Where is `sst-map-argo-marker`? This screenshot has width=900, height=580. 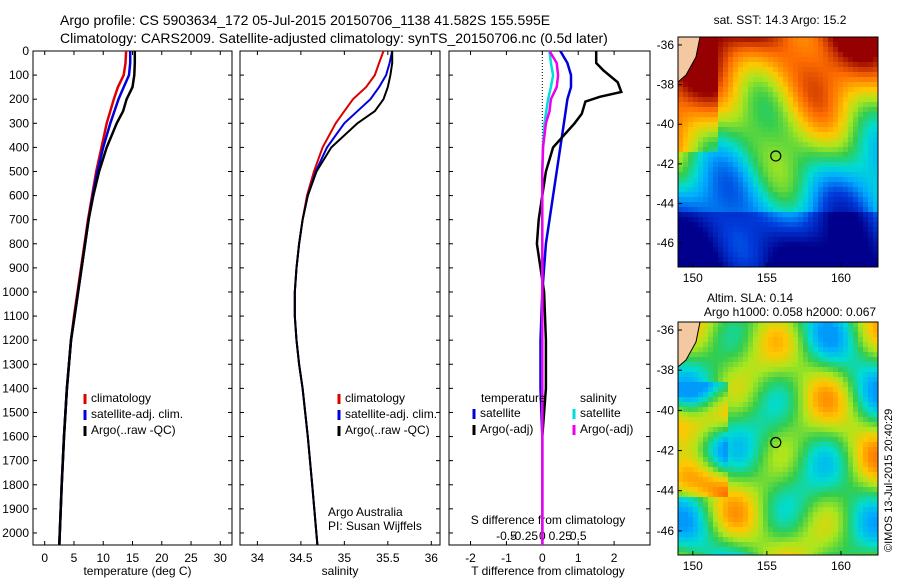
sst-map-argo-marker is located at coordinates (776, 156).